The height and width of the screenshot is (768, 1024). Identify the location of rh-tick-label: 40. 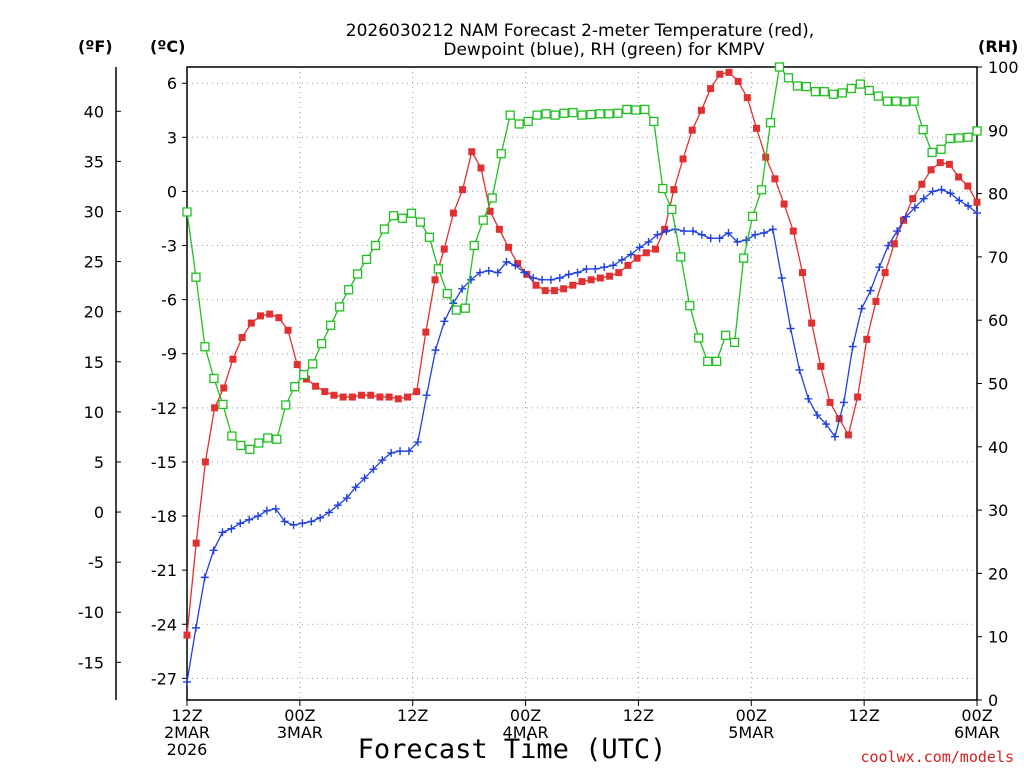
(998, 447).